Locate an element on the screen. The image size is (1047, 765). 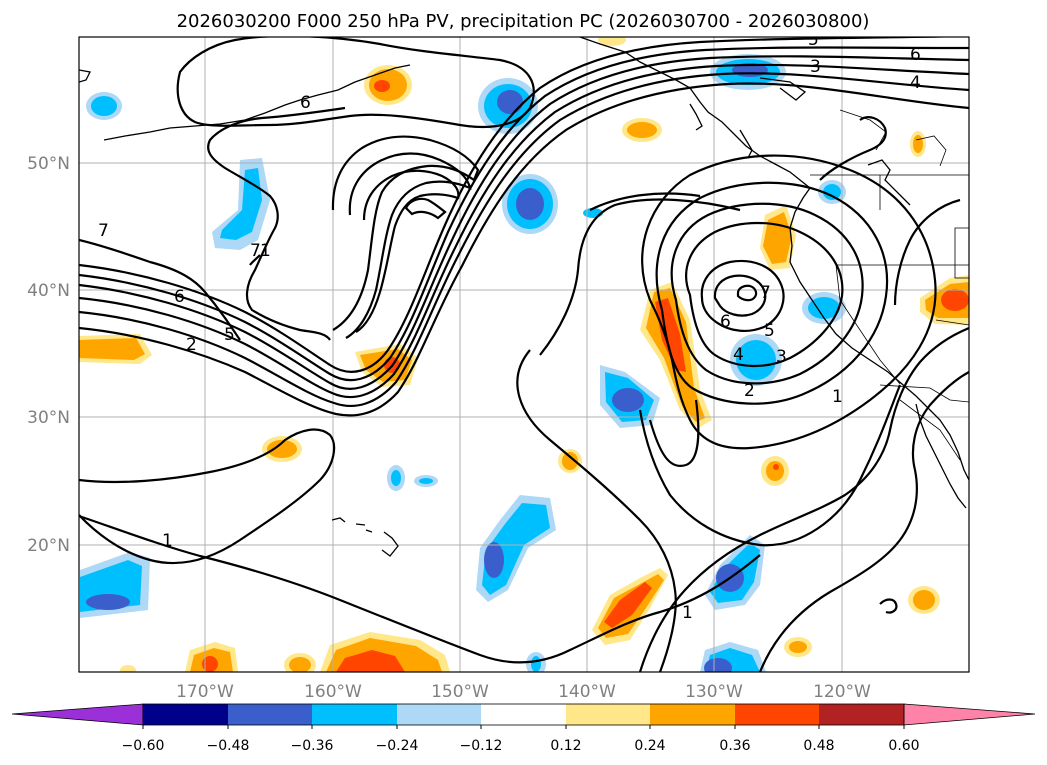
lon-label: 120°W is located at coordinates (842, 692).